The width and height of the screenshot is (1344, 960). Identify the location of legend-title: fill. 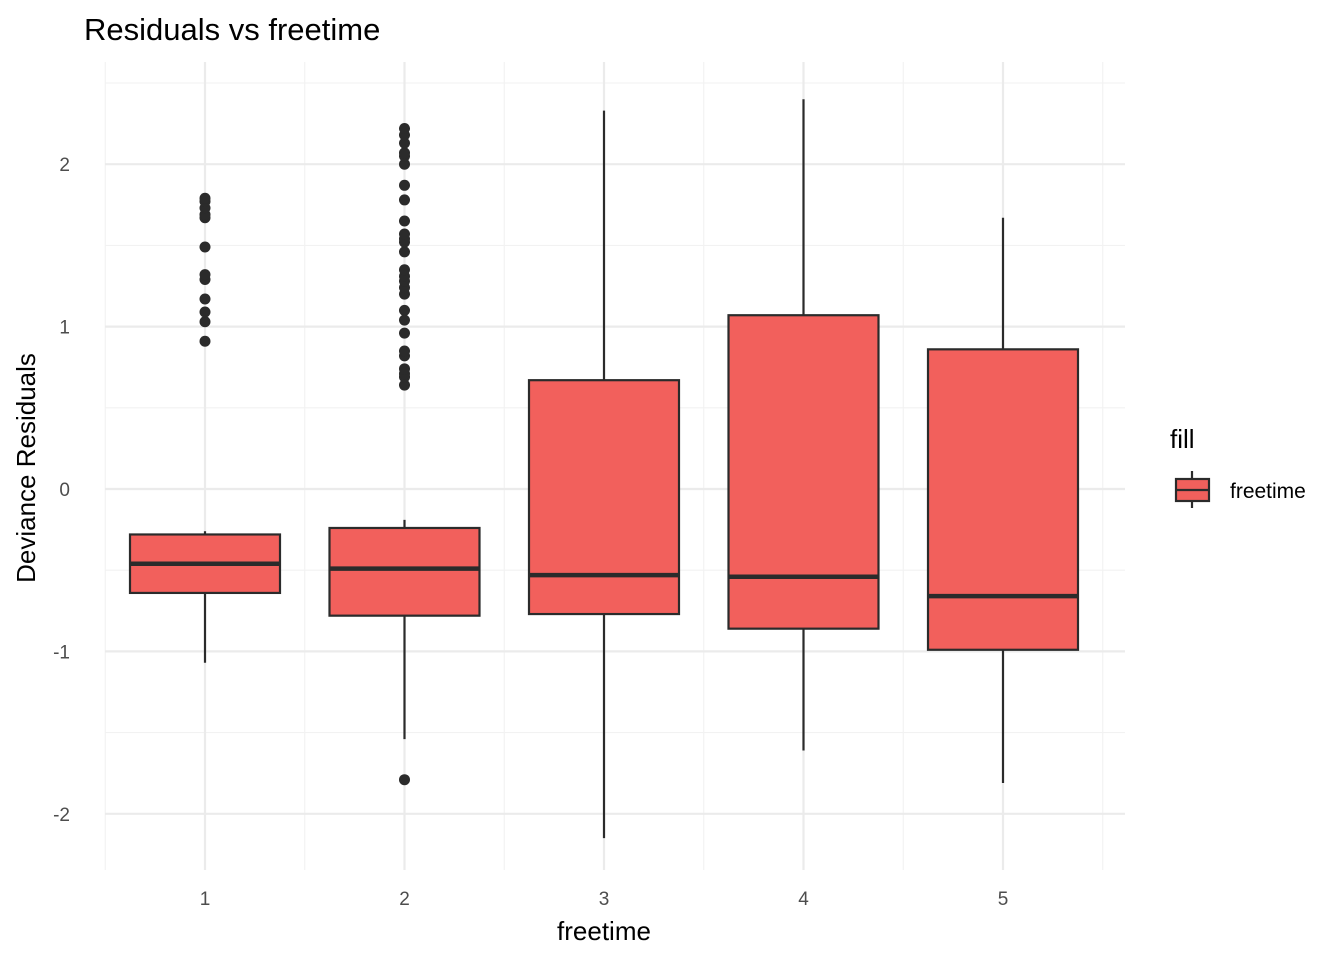
(1182, 439).